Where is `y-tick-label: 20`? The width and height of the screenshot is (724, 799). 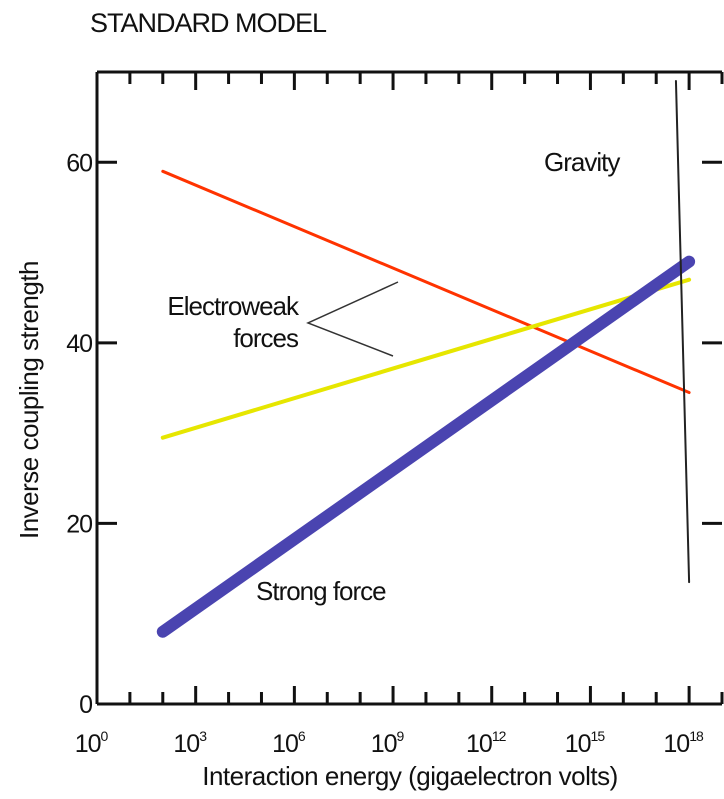 y-tick-label: 20 is located at coordinates (79, 524).